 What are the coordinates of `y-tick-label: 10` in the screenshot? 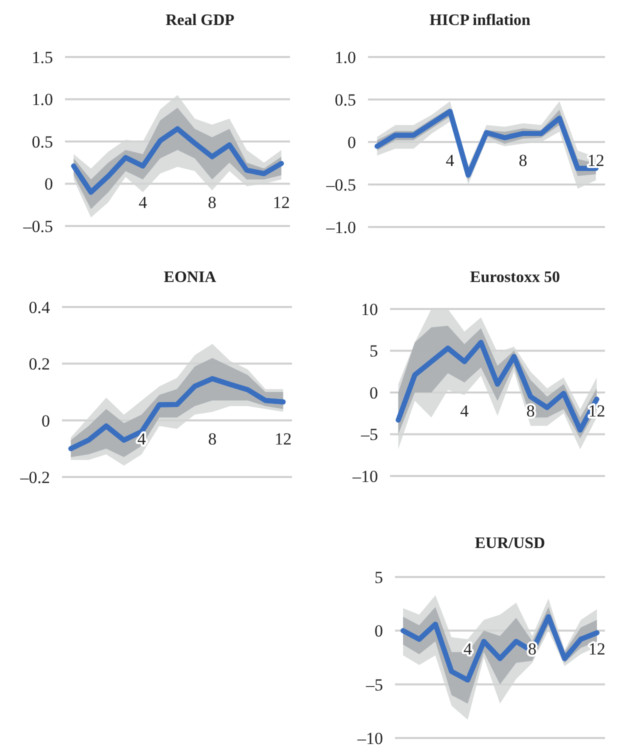 It's located at (369, 309).